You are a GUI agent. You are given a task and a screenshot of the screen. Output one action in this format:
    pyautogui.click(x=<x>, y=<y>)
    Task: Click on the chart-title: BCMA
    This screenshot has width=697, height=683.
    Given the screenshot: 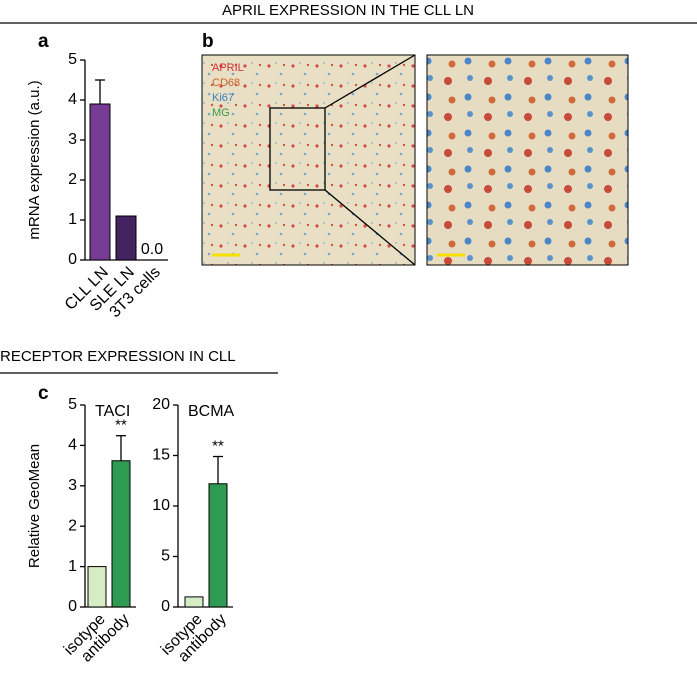 What is the action you would take?
    pyautogui.click(x=211, y=411)
    